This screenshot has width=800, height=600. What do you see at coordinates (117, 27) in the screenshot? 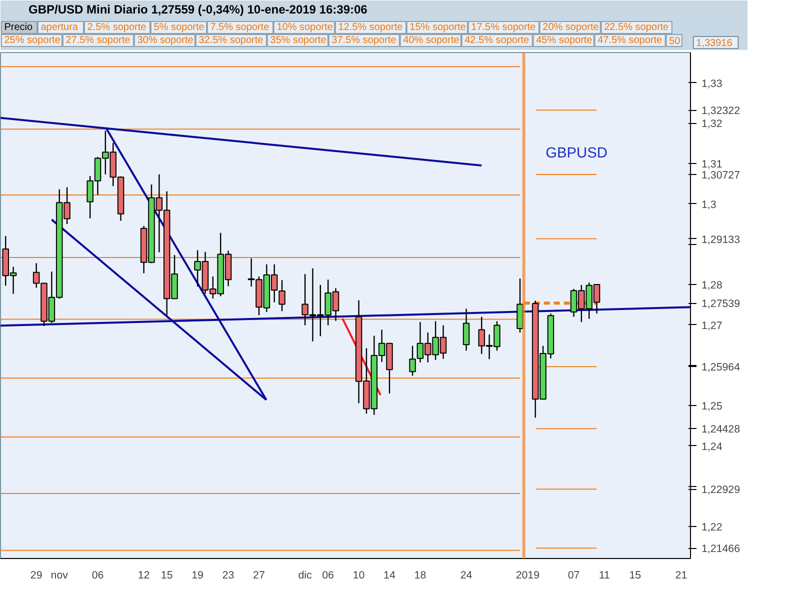
I see `text: 2.5% soporte` at bounding box center [117, 27].